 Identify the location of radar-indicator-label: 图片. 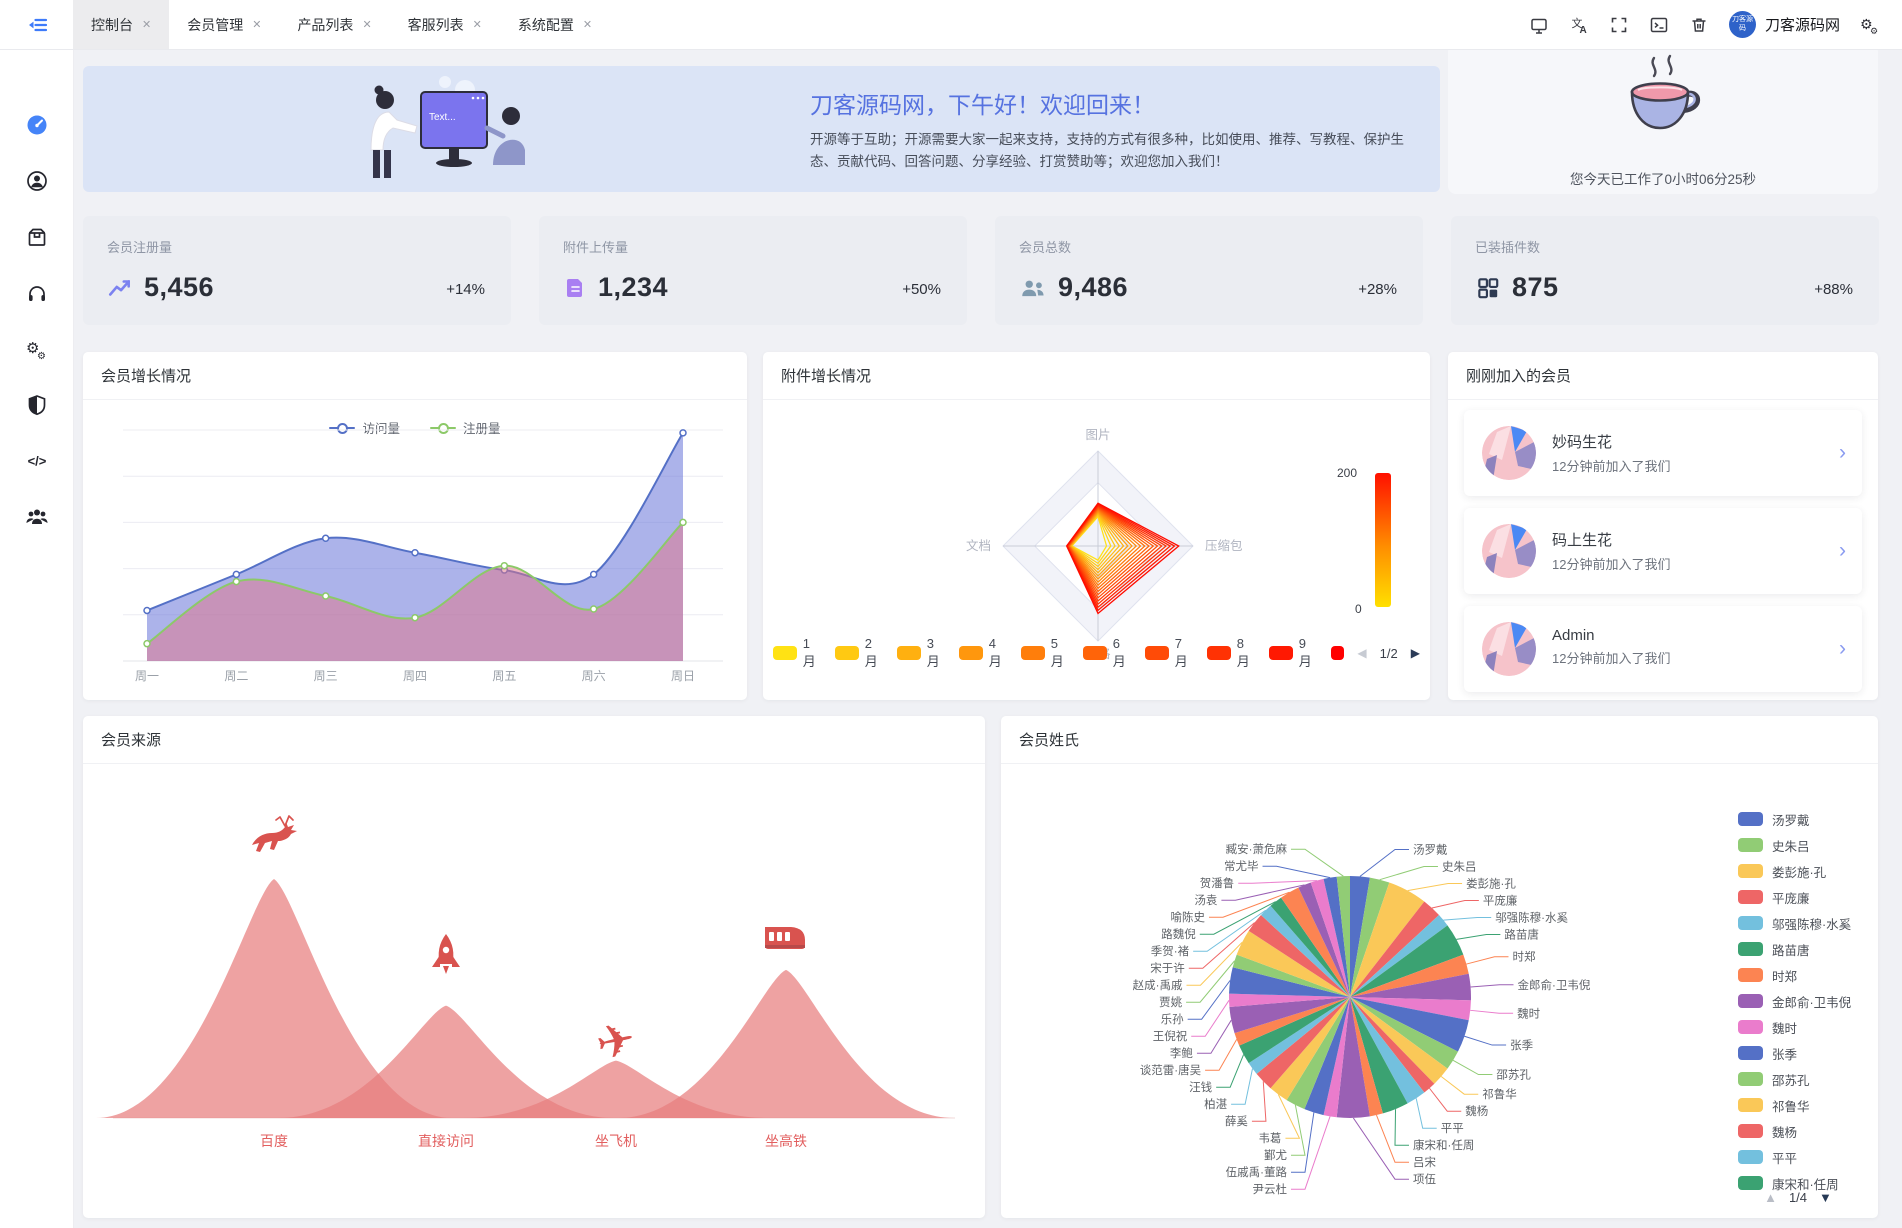
(1097, 435).